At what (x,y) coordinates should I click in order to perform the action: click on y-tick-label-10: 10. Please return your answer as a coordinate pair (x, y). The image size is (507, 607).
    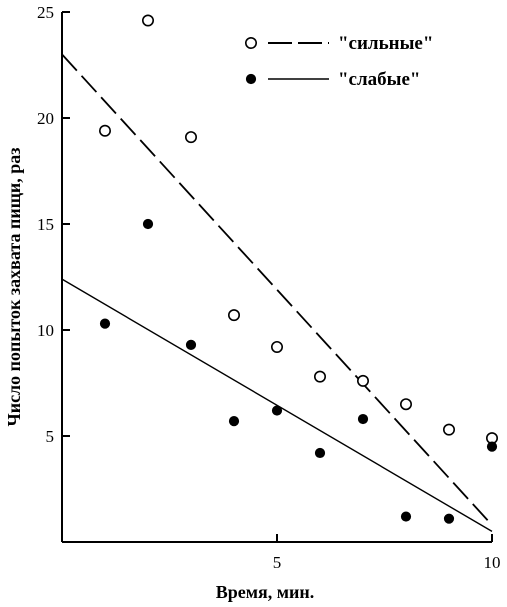
    Looking at the image, I should click on (45, 330).